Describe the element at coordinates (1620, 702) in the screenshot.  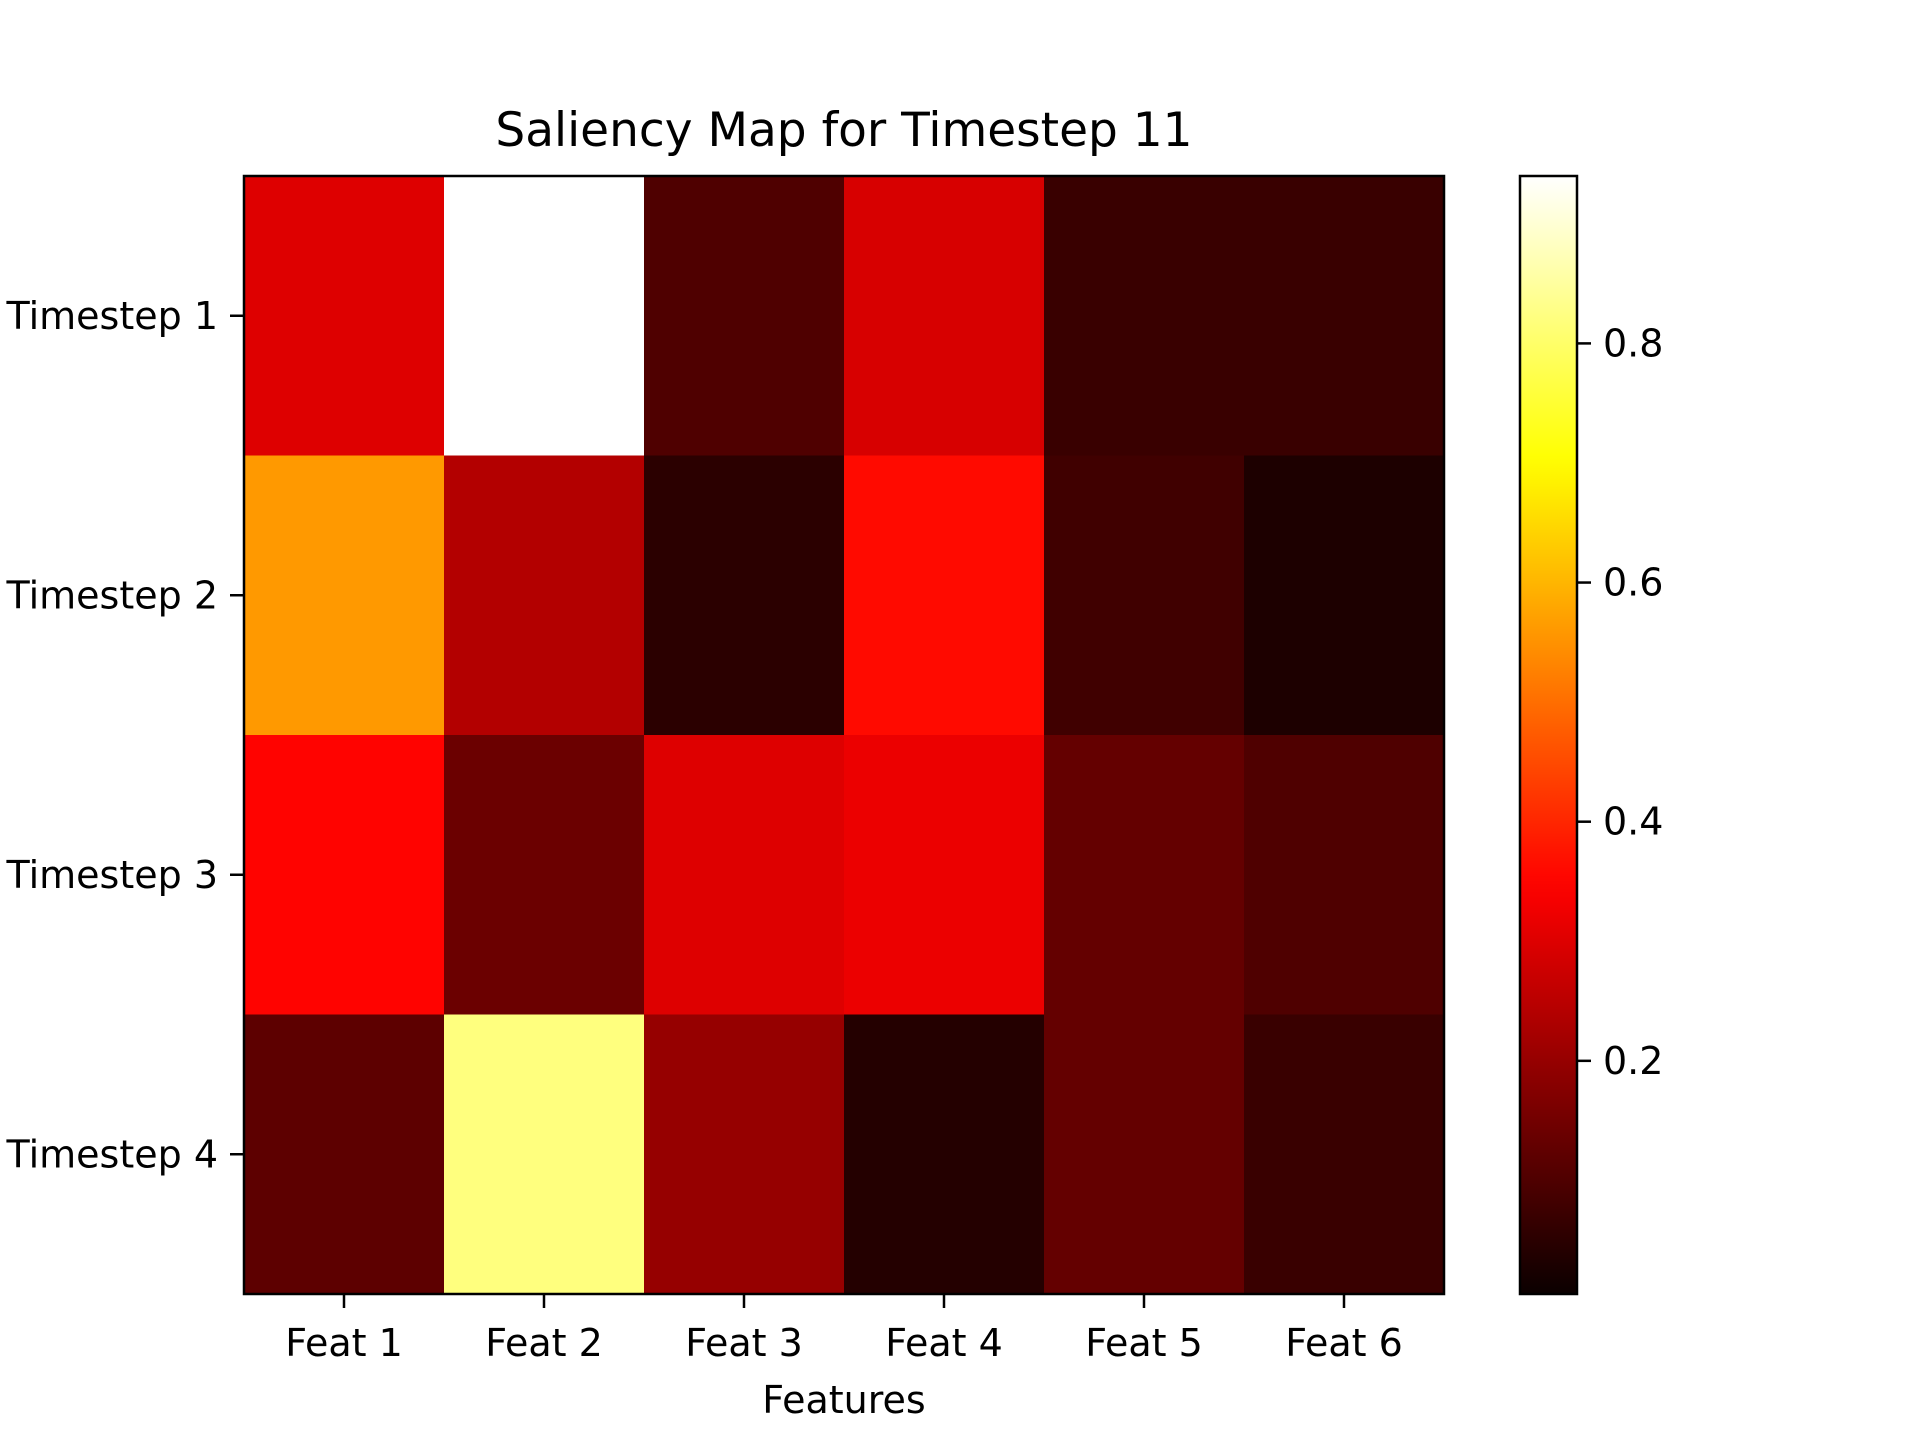
I see `colorbar-ticks: 0.2 0.4 0.6 0.8` at that location.